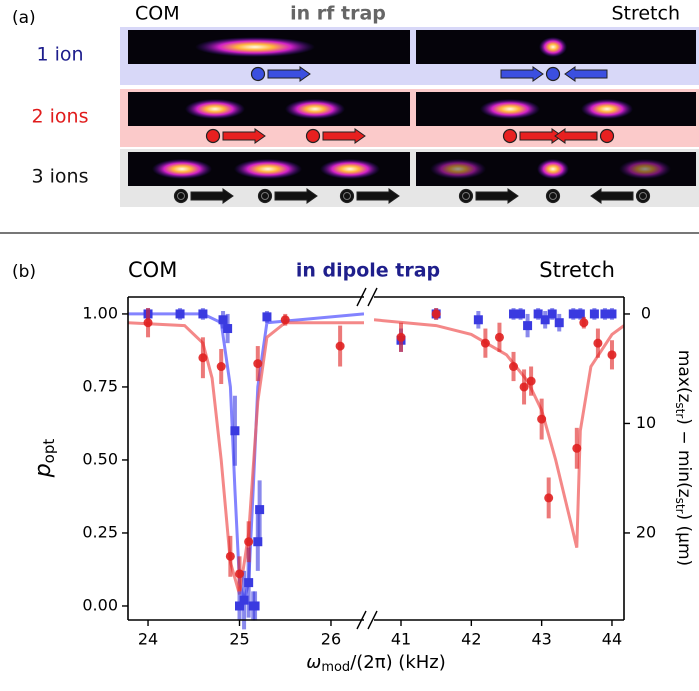 The image size is (699, 691). Describe the element at coordinates (645, 14) in the screenshot. I see `right-title: Stretch` at that location.